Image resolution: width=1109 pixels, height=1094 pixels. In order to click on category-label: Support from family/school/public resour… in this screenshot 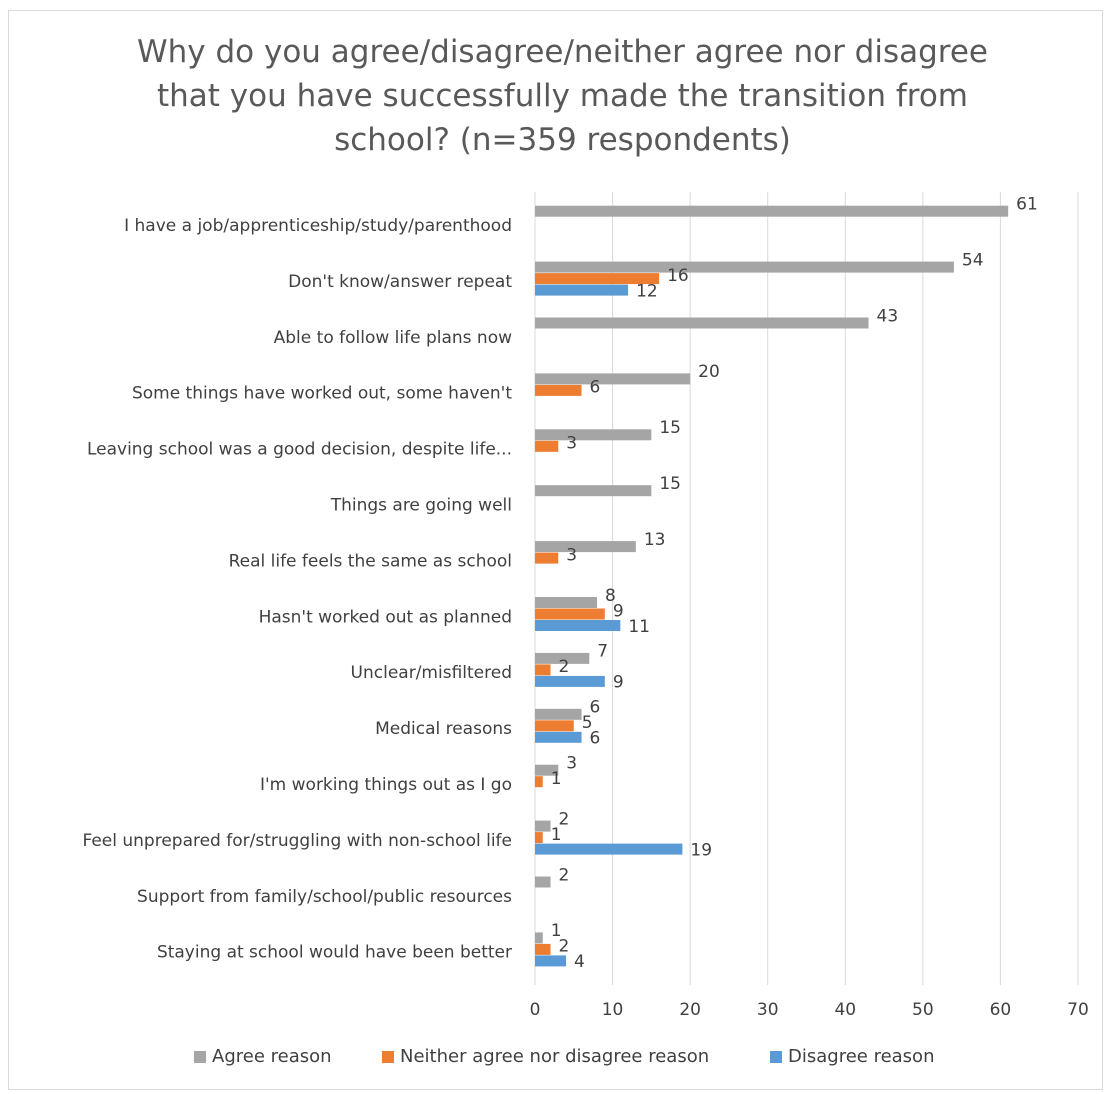, I will do `click(324, 897)`.